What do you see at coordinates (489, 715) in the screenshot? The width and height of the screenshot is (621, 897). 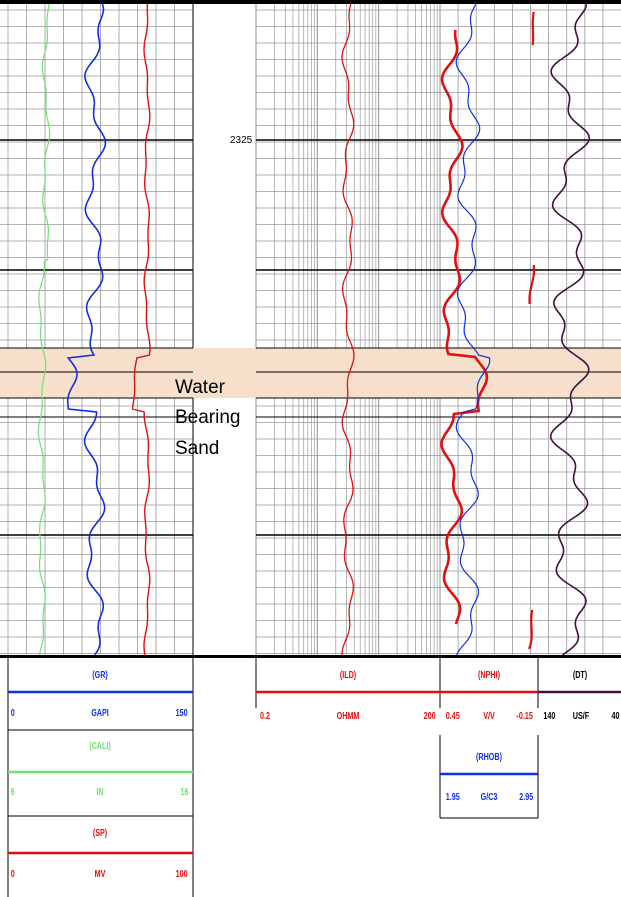 I see `nphi-header-unit: V/V` at bounding box center [489, 715].